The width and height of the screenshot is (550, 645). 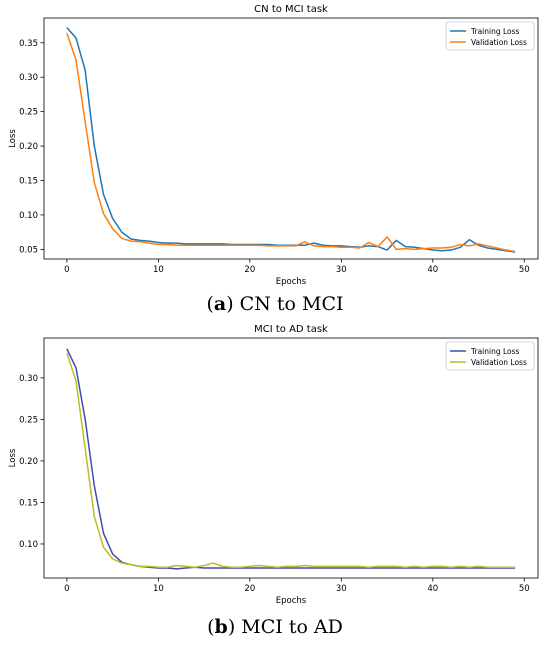 I want to click on figure-caption-b: (b) MCI to AD, so click(x=275, y=627).